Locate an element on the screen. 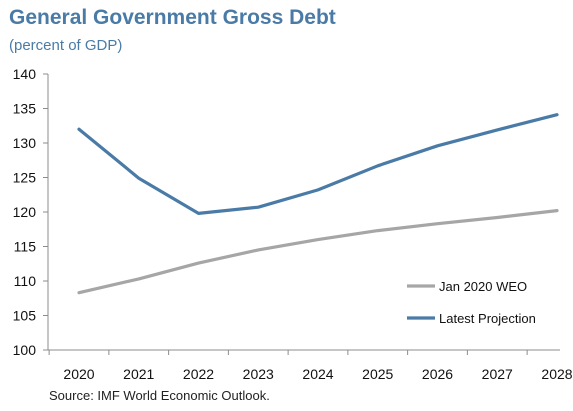  y-tick-label: 105 is located at coordinates (25, 316).